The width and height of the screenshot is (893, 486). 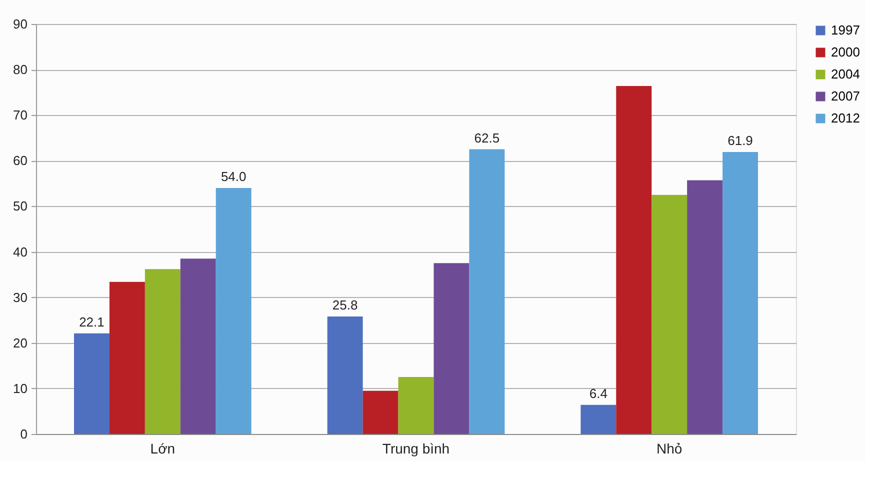 What do you see at coordinates (598, 393) in the screenshot?
I see `data-label: 6.4` at bounding box center [598, 393].